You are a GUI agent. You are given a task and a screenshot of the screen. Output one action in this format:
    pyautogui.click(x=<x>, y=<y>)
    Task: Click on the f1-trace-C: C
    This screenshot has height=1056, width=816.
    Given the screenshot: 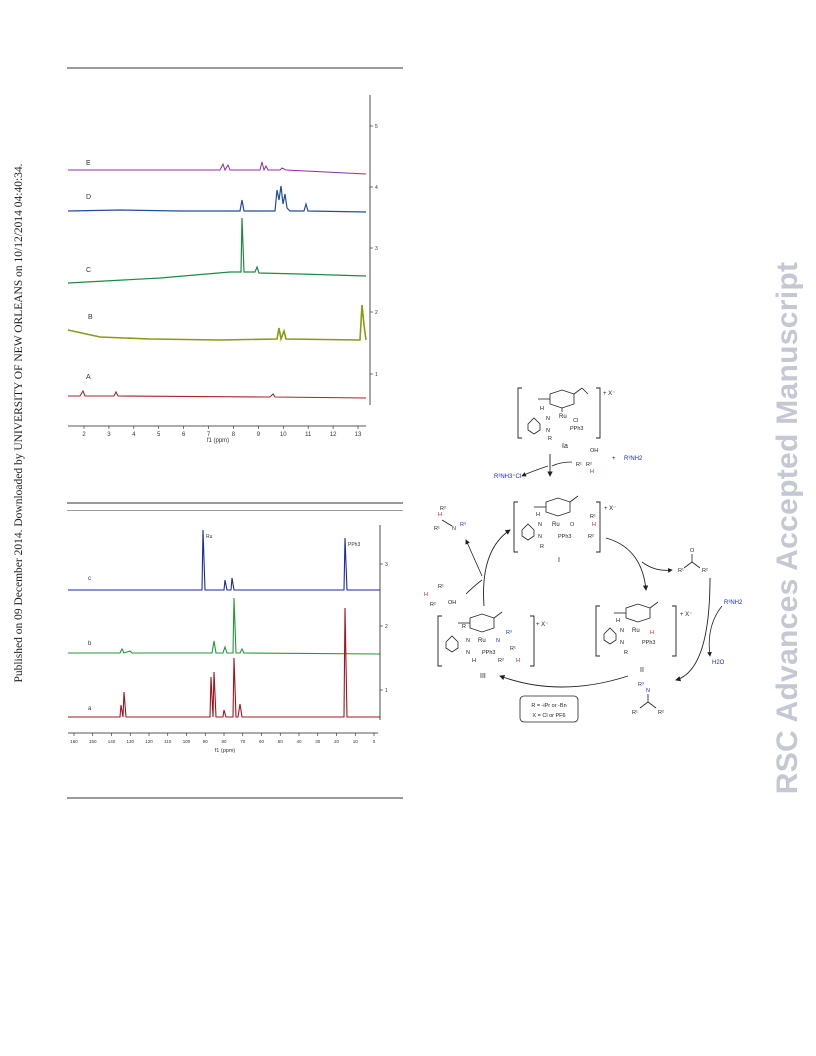 What is the action you would take?
    pyautogui.click(x=217, y=250)
    